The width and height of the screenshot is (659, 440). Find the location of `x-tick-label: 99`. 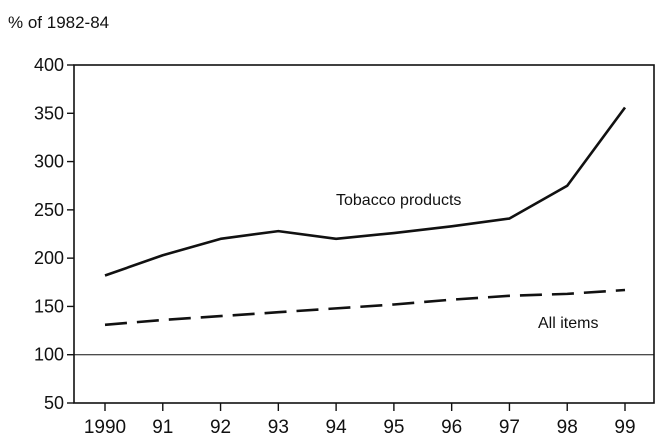

x-tick-label: 99 is located at coordinates (624, 427).